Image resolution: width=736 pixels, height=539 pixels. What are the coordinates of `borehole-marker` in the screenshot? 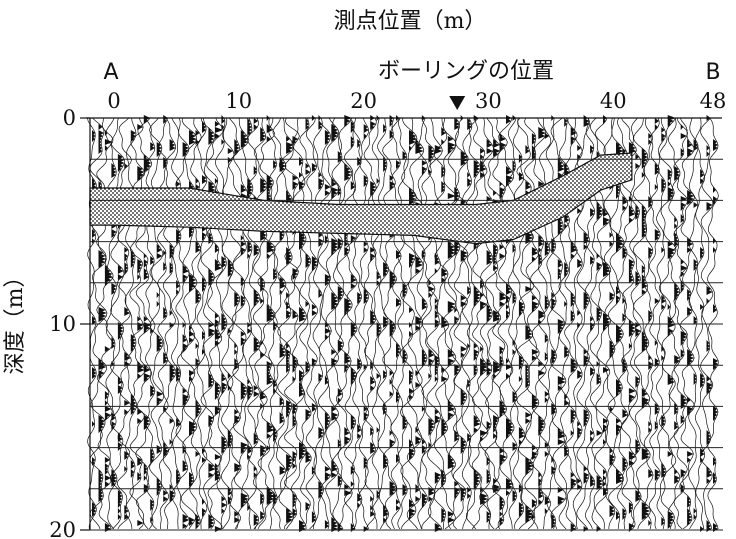 It's located at (457, 103).